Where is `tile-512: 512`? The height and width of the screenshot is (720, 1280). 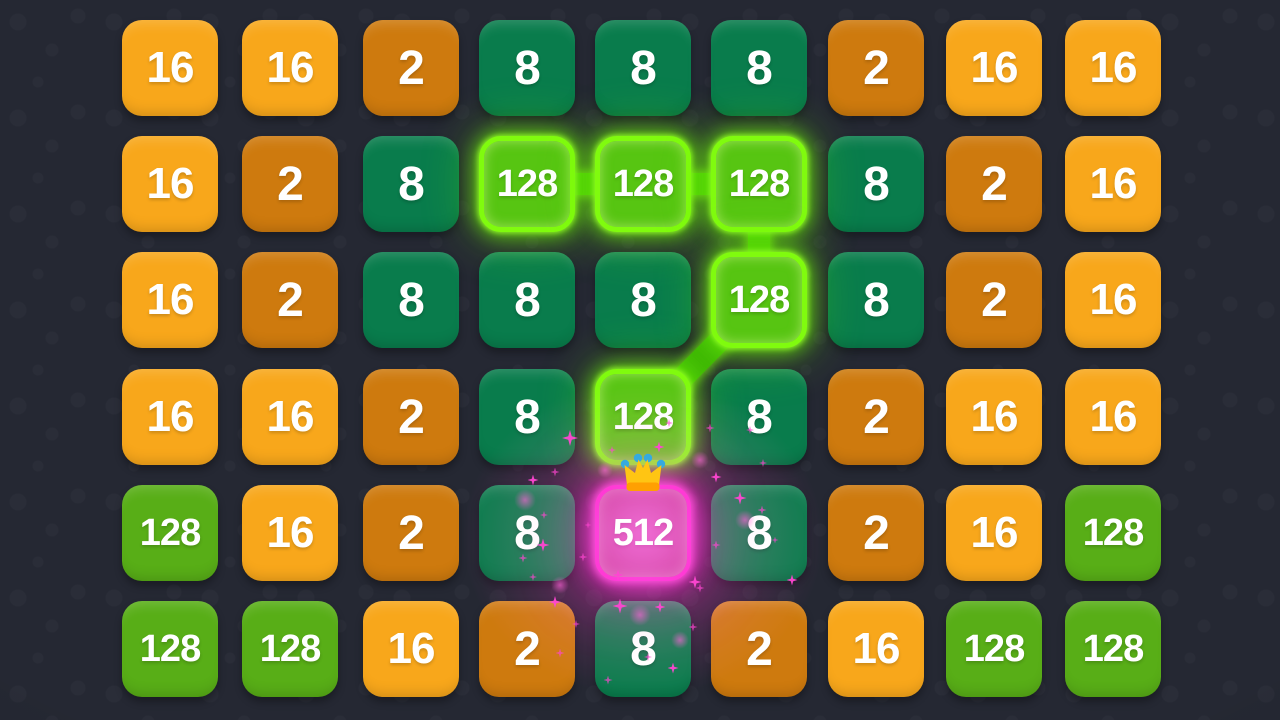
tile-512: 512 is located at coordinates (643, 533).